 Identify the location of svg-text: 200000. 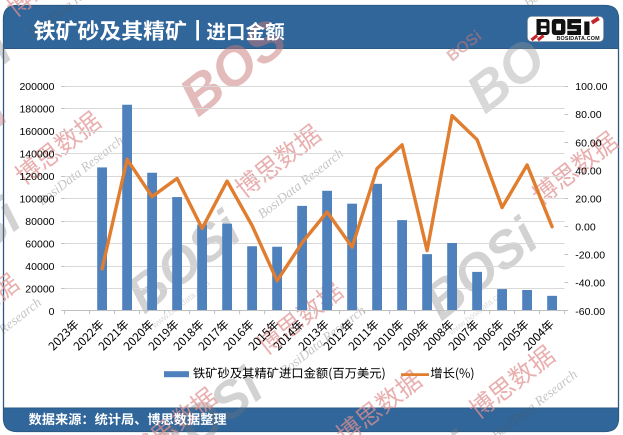
(36, 87).